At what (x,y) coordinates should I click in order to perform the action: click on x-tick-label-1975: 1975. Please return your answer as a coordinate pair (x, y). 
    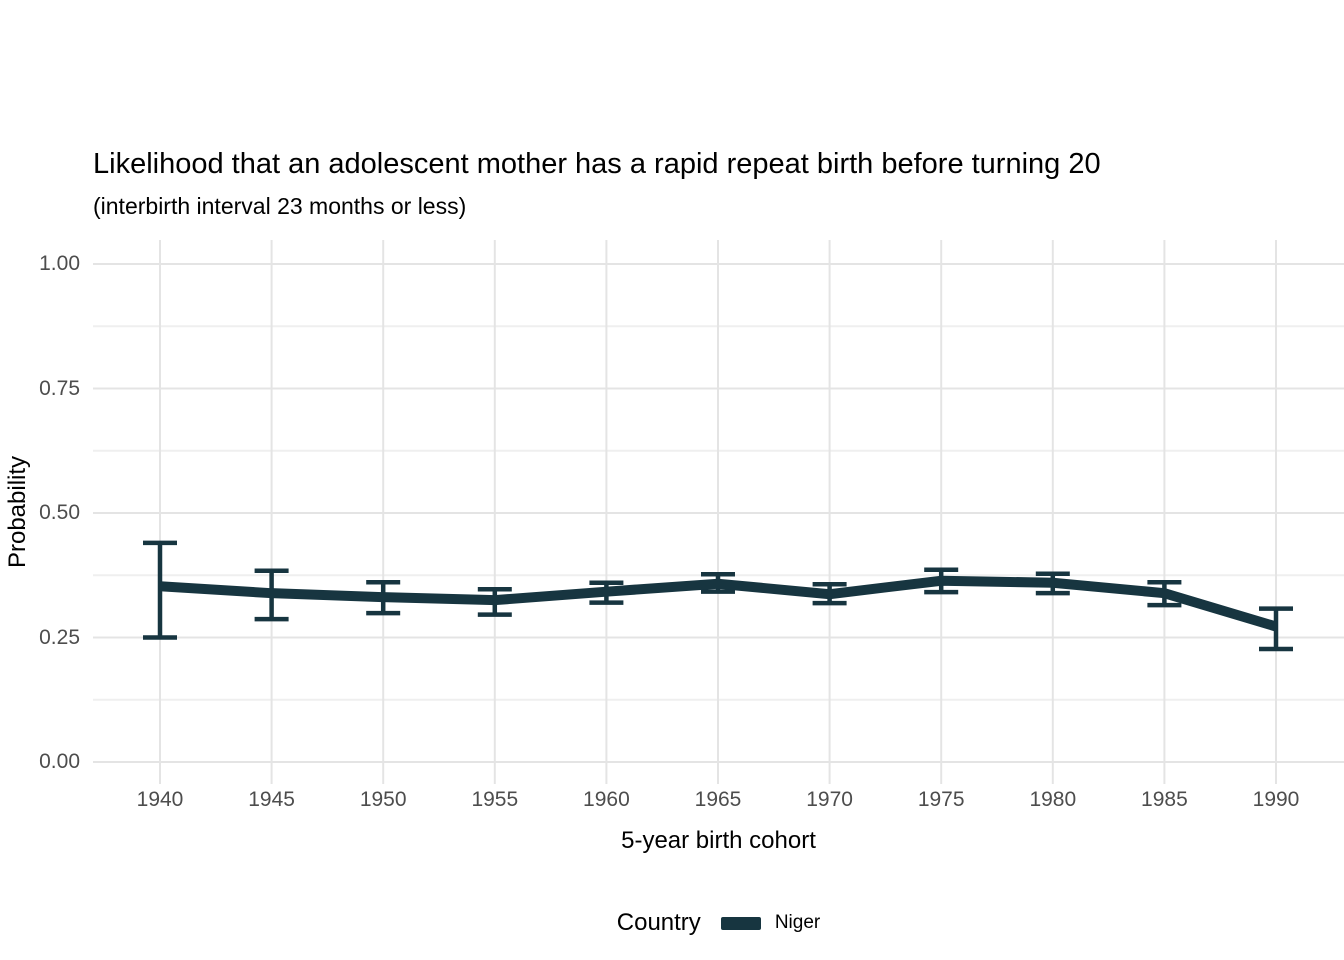
    Looking at the image, I should click on (941, 799).